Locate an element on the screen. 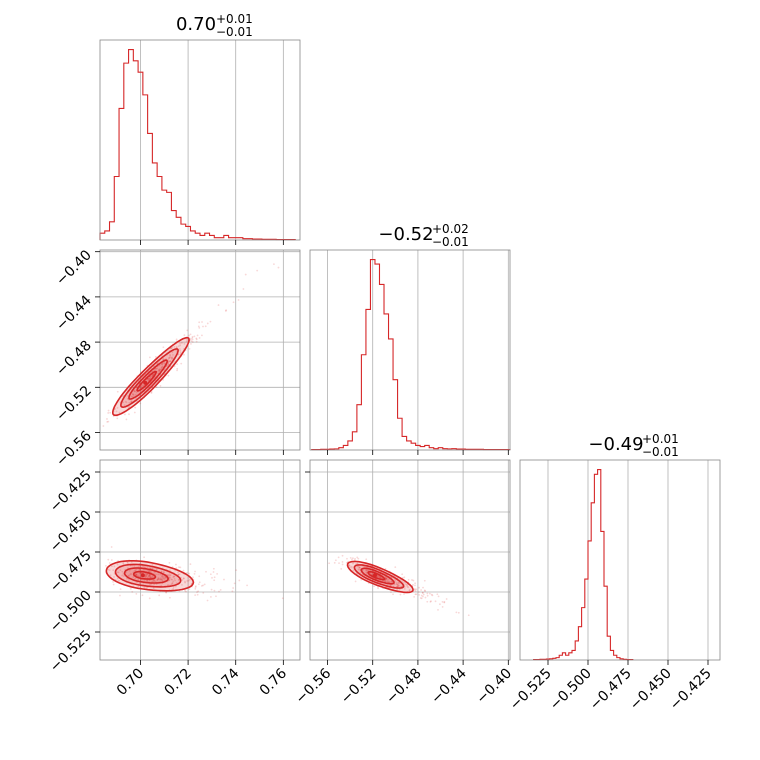 The height and width of the screenshot is (760, 760). y-tick-label: −0.450 is located at coordinates (71, 532).